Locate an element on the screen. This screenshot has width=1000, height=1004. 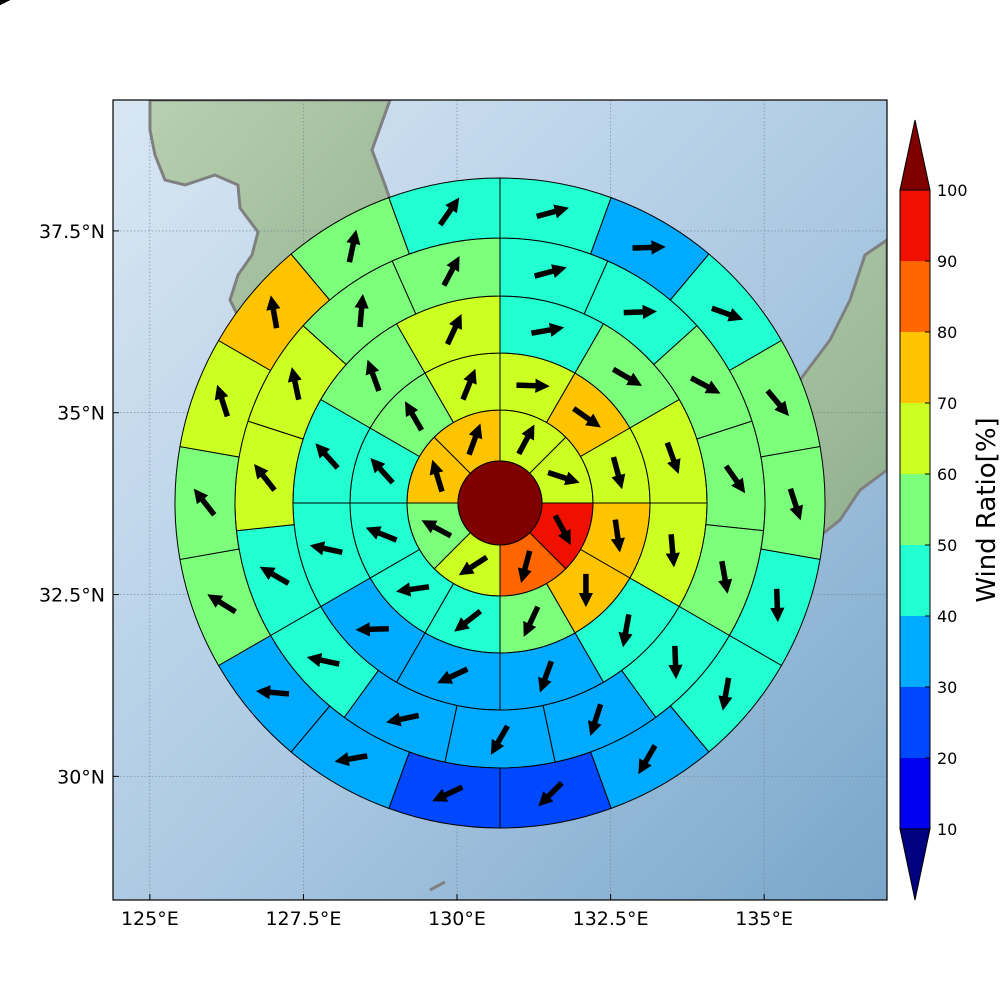
colorbar-tick-label: 100 is located at coordinates (952, 190).